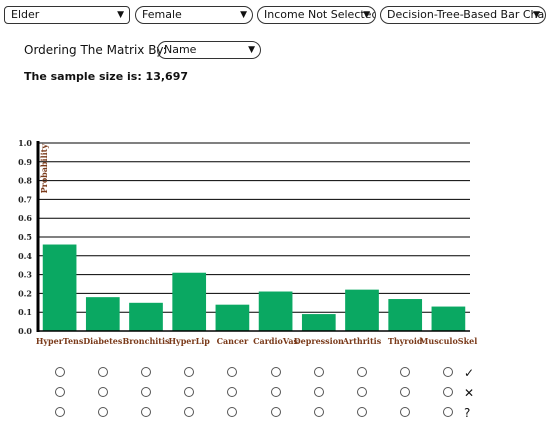 Image resolution: width=550 pixels, height=423 pixels. Describe the element at coordinates (25, 181) in the screenshot. I see `y-tick-label: 0.8` at that location.